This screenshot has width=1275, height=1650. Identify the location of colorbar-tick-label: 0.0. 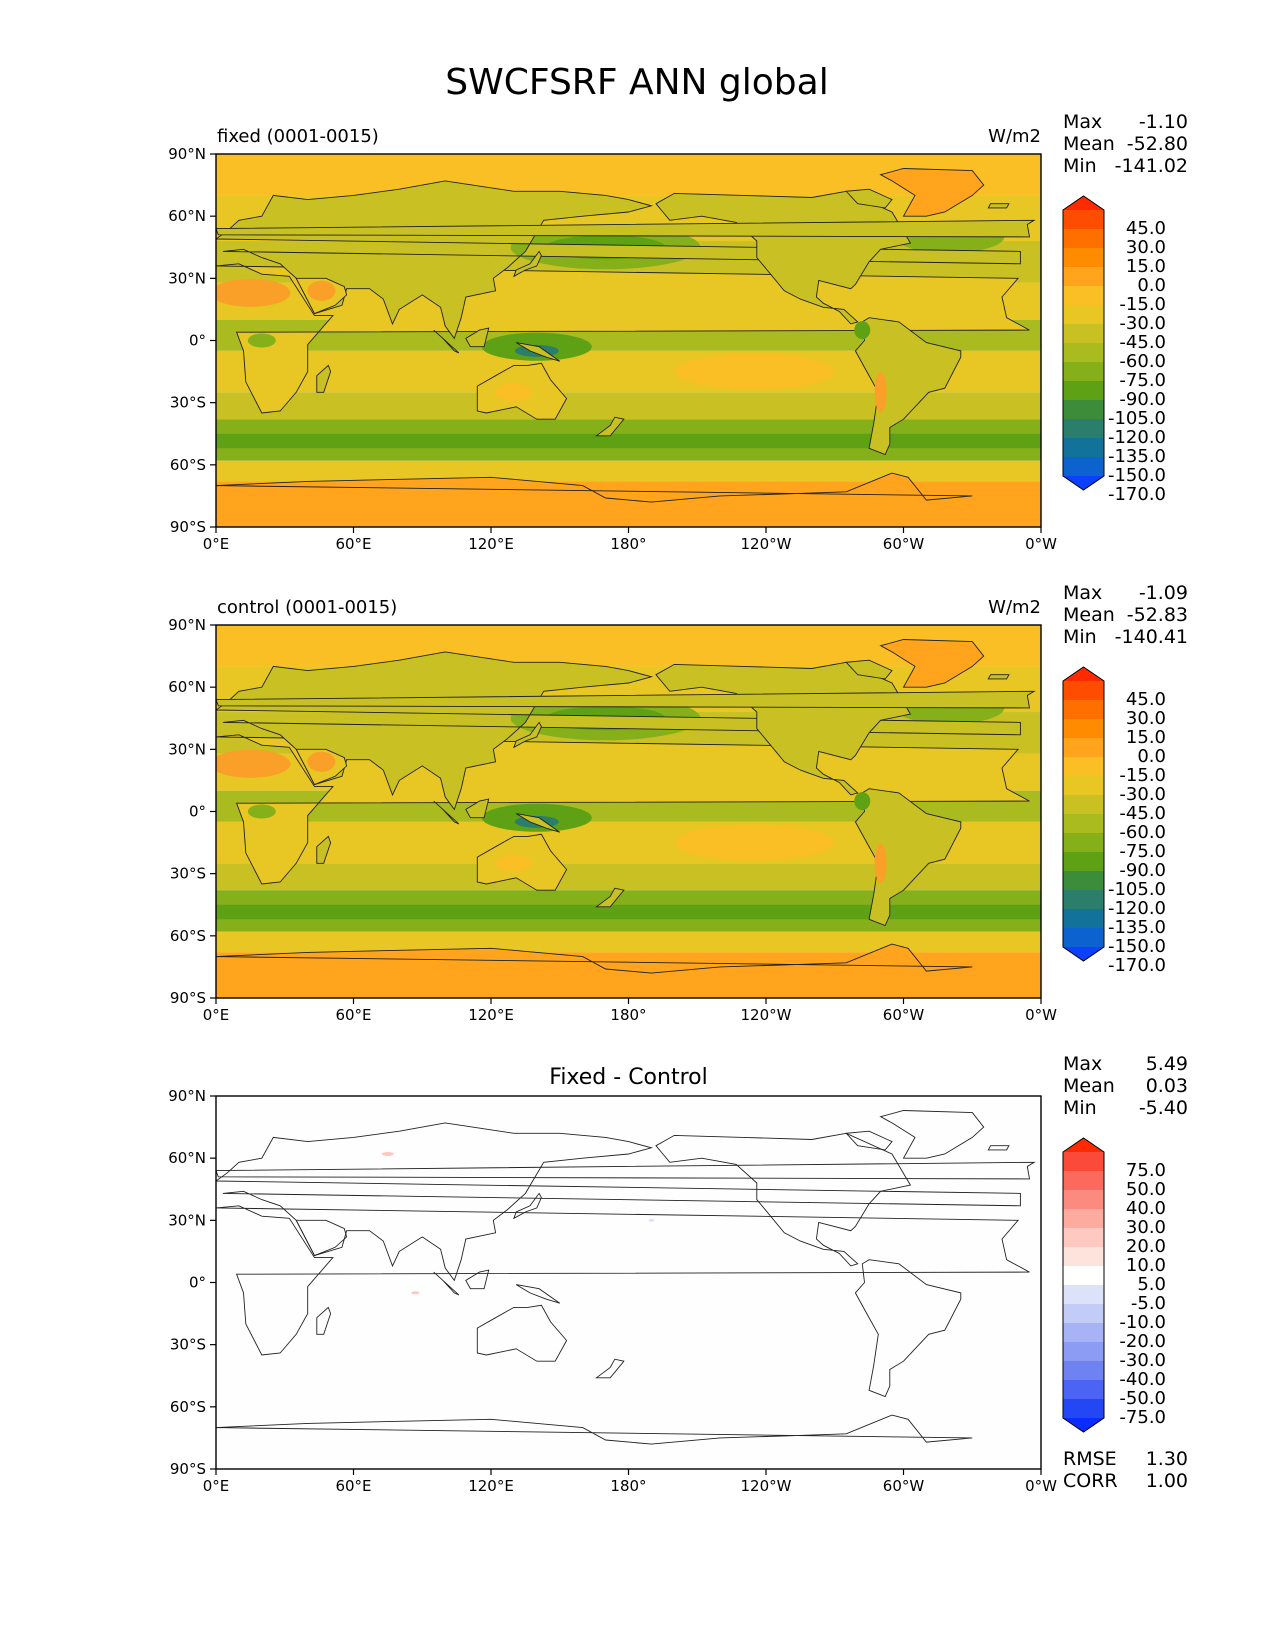
(1151, 285).